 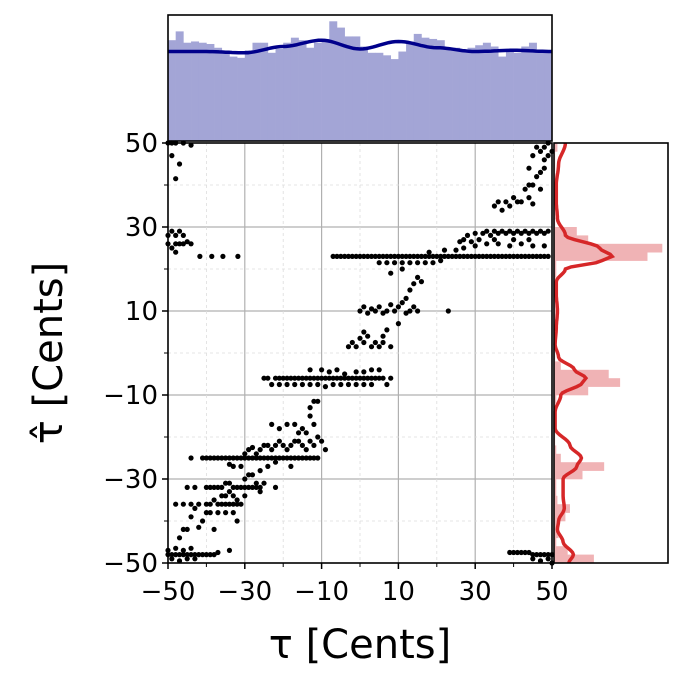 What do you see at coordinates (321, 592) in the screenshot?
I see `x-tick-label: −10` at bounding box center [321, 592].